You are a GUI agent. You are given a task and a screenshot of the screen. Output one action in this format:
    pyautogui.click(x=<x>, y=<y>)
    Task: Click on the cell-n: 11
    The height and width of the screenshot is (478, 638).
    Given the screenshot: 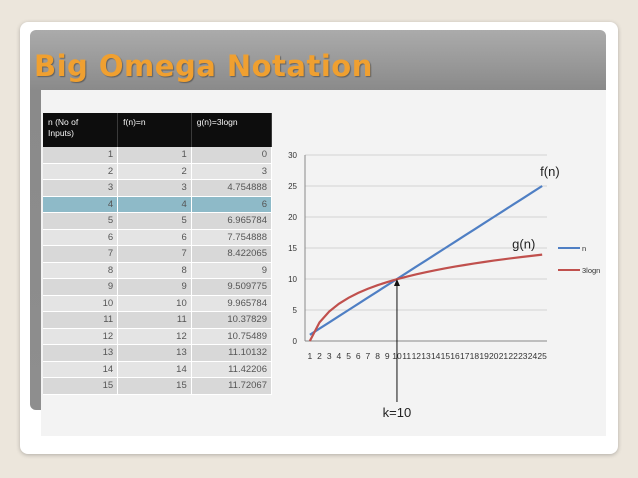 What is the action you would take?
    pyautogui.click(x=81, y=320)
    